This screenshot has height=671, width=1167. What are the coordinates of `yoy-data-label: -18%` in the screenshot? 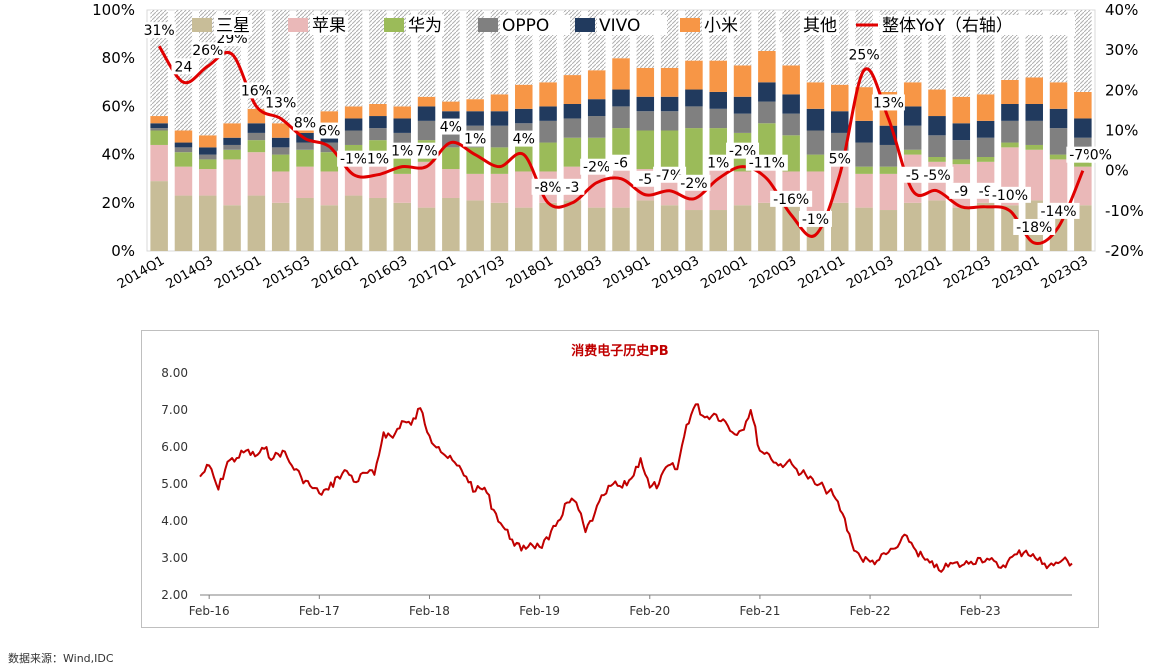 It's located at (1034, 228).